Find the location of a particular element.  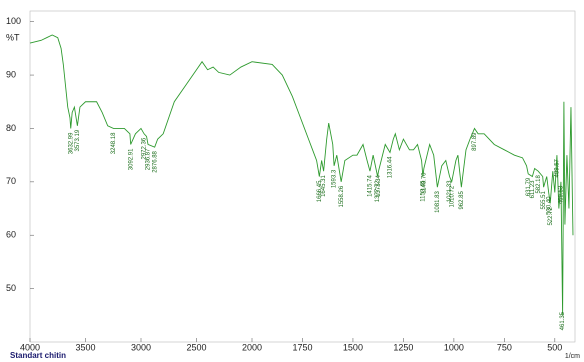

peak-label: 1081.83 is located at coordinates (438, 202).